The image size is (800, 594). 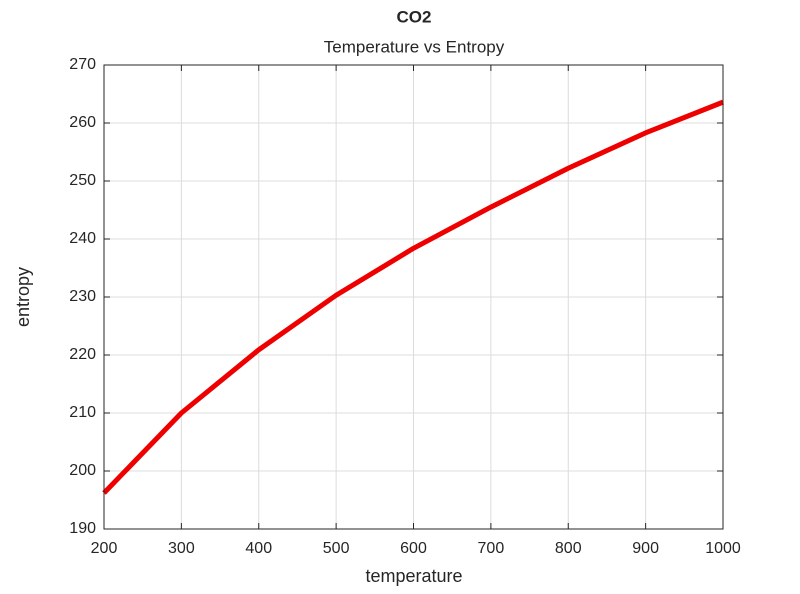 I want to click on y-tick-label: 270, so click(x=82, y=64).